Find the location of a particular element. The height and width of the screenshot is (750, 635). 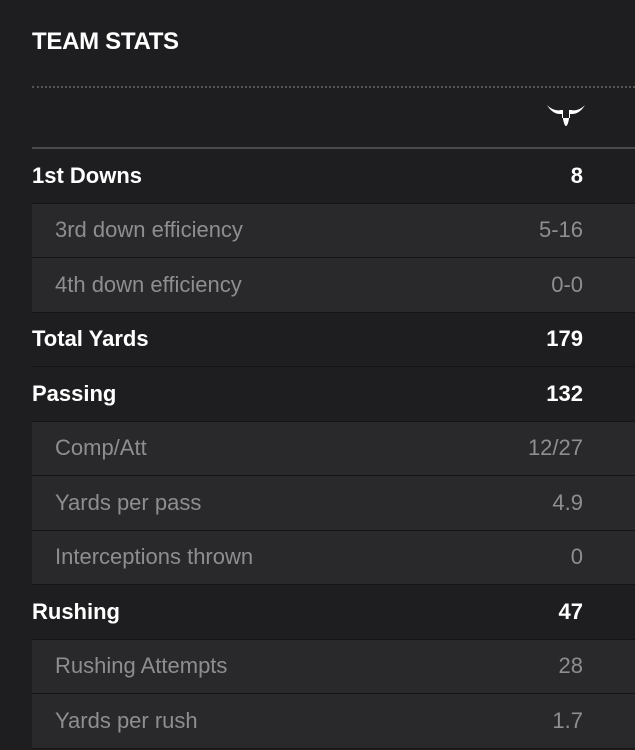

stat-value: 5-16 is located at coordinates (560, 230).